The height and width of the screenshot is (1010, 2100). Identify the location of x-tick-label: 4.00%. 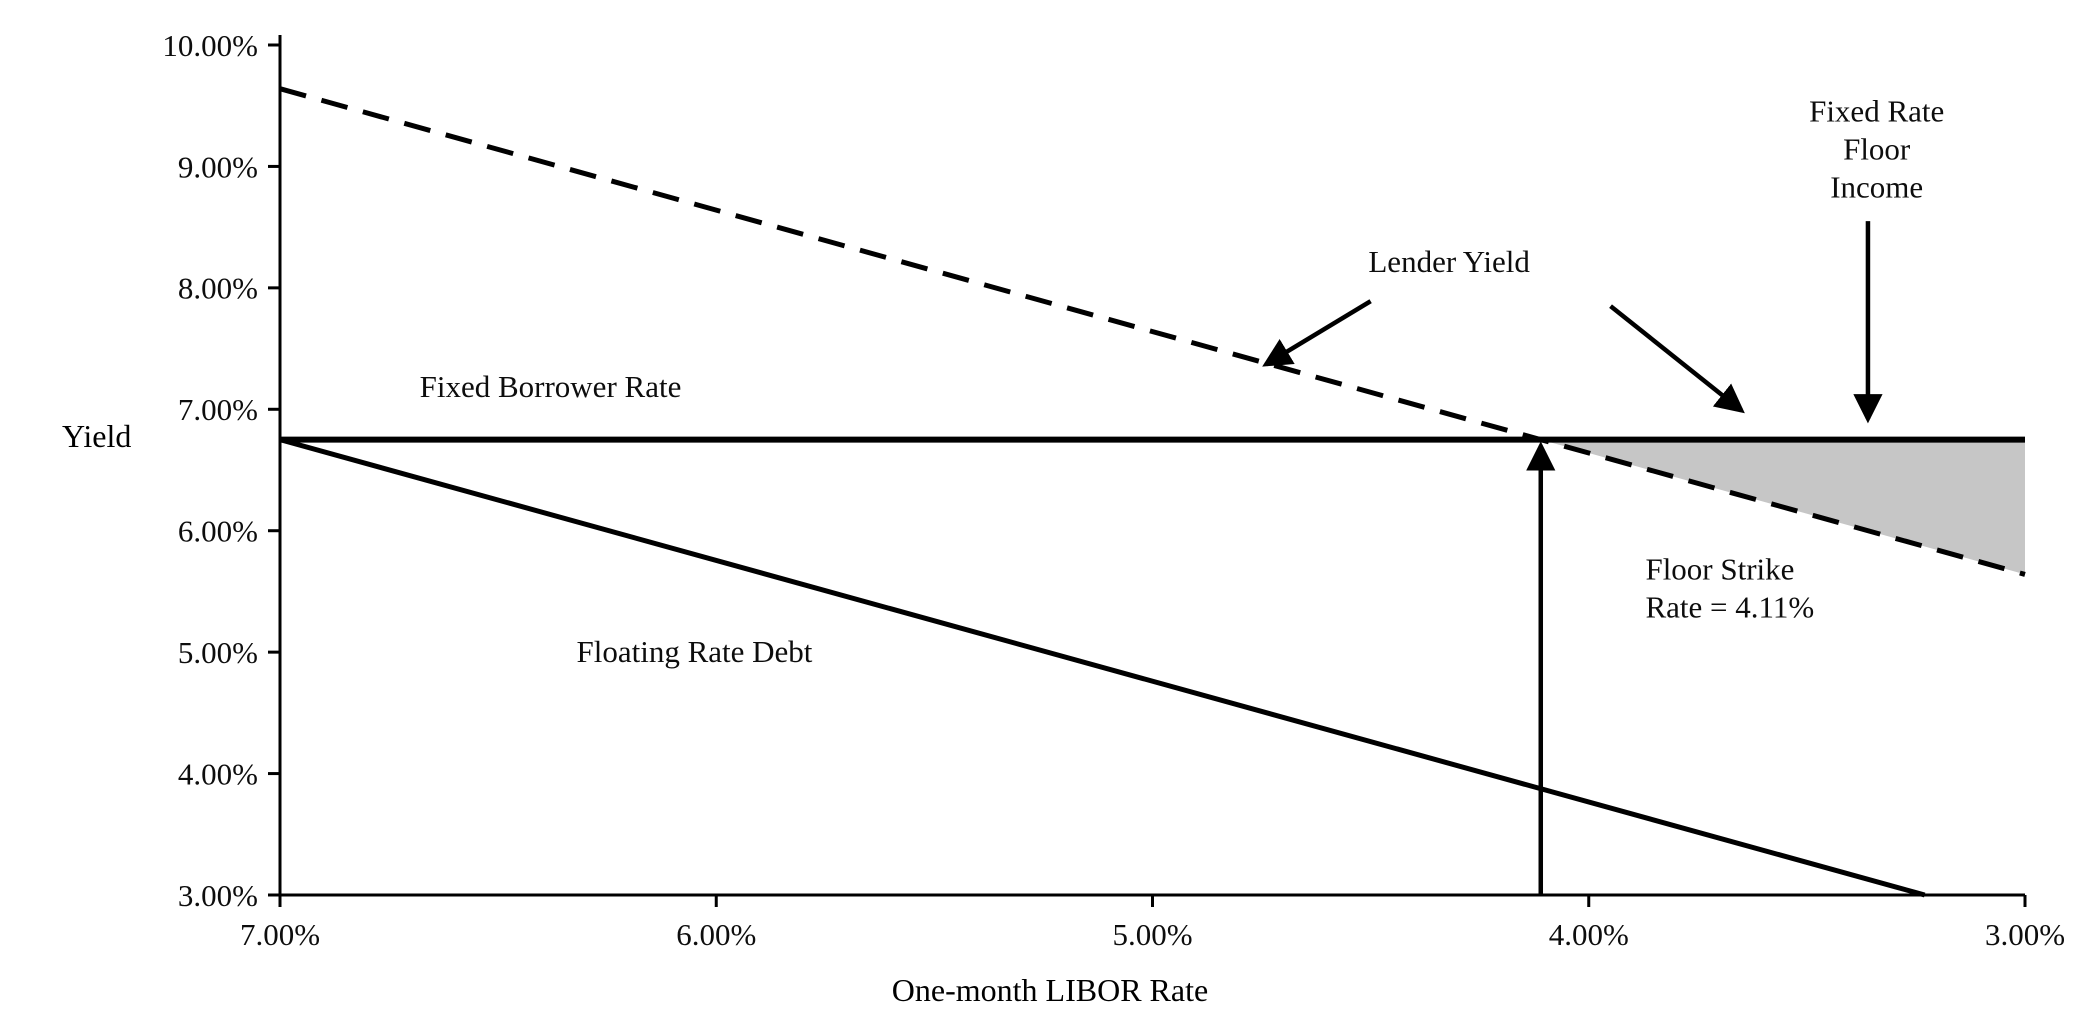
(1589, 934).